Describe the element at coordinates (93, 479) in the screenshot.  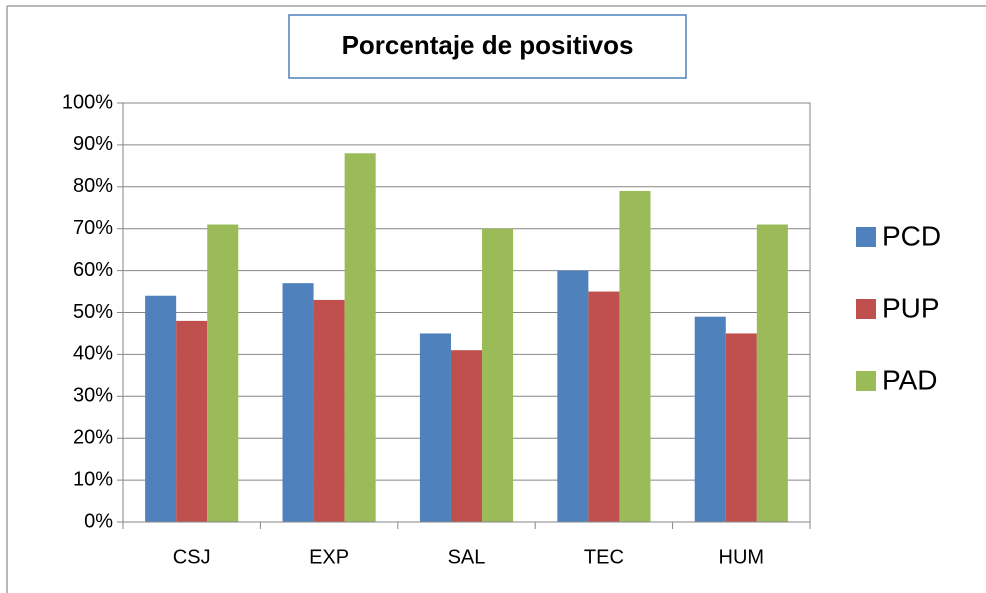
I see `y-tick-label: 10%` at that location.